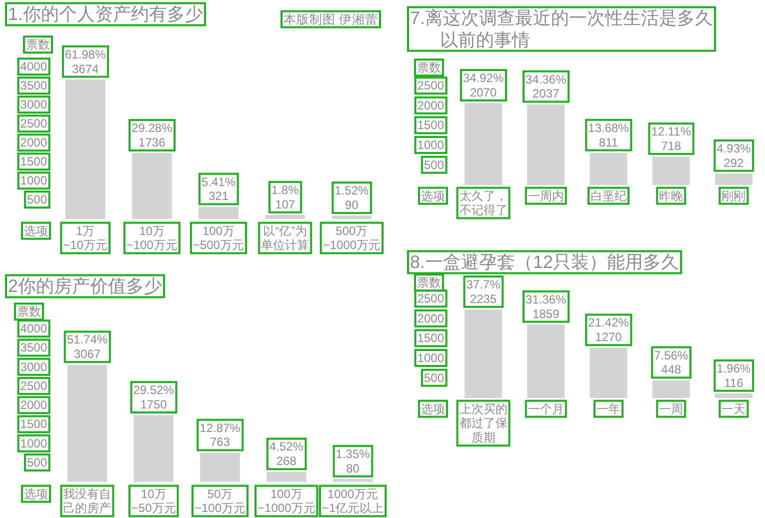 The image size is (765, 518). Describe the element at coordinates (608, 330) in the screenshot. I see `data-label: 21.42% 1270` at that location.